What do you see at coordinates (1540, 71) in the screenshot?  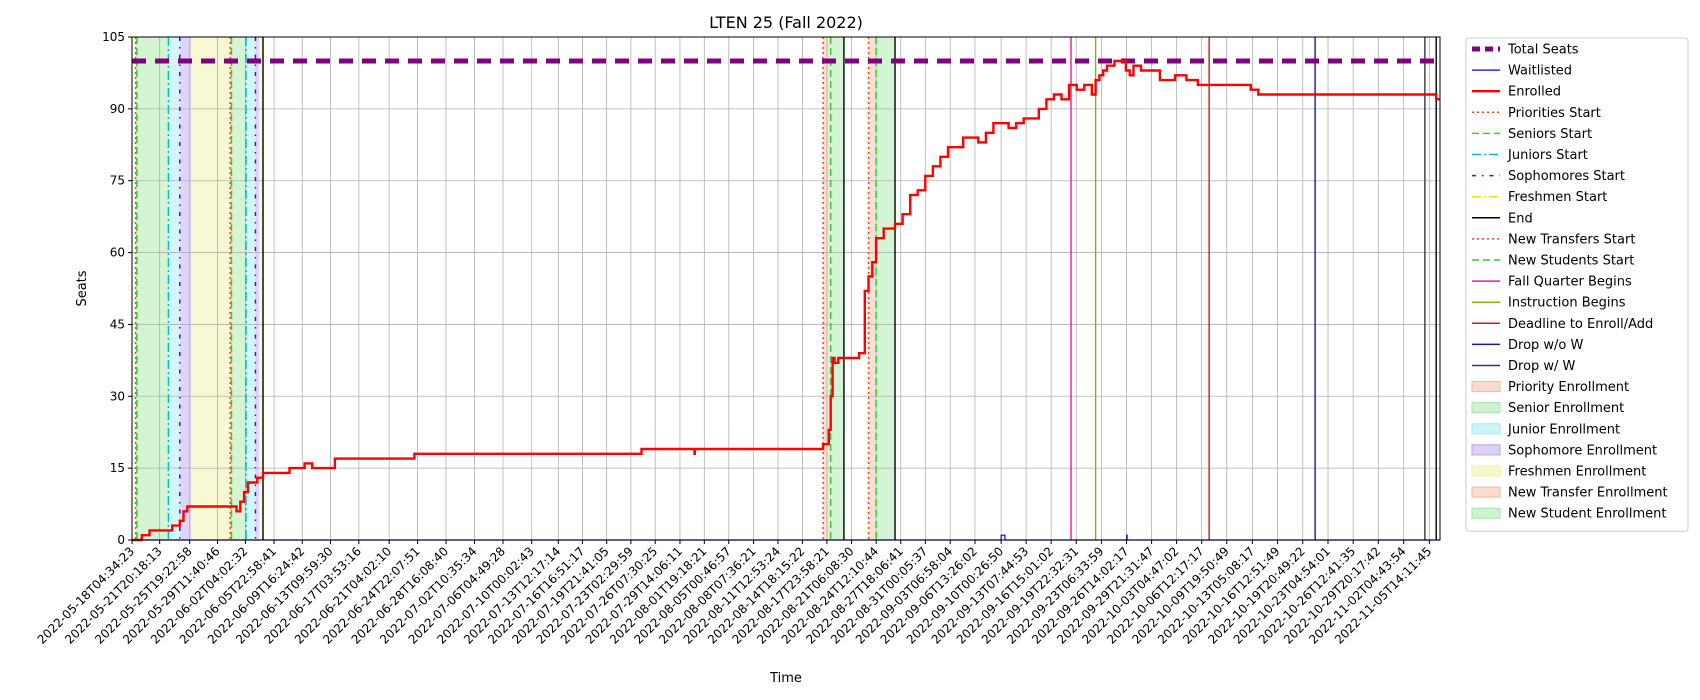 I see `legend-label: Waitlisted` at bounding box center [1540, 71].